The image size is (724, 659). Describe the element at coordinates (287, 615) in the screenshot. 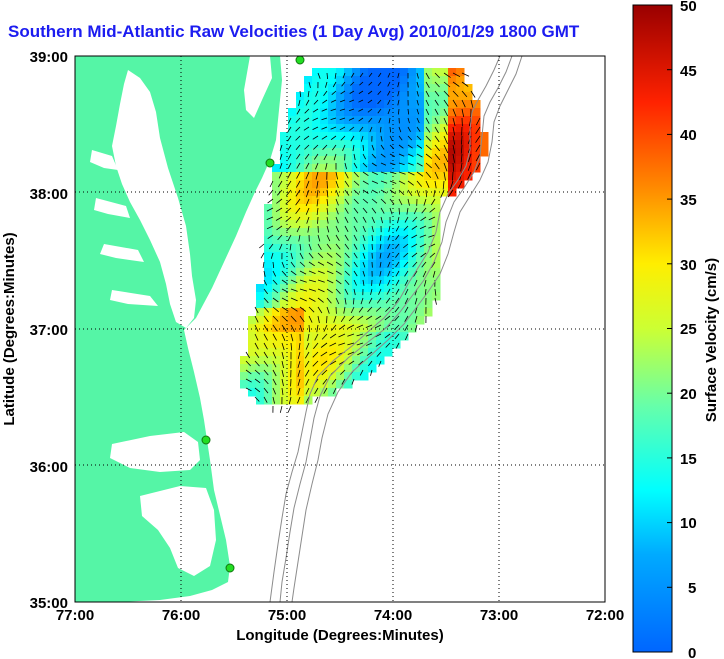

I see `x-tick-label: 75:00` at that location.